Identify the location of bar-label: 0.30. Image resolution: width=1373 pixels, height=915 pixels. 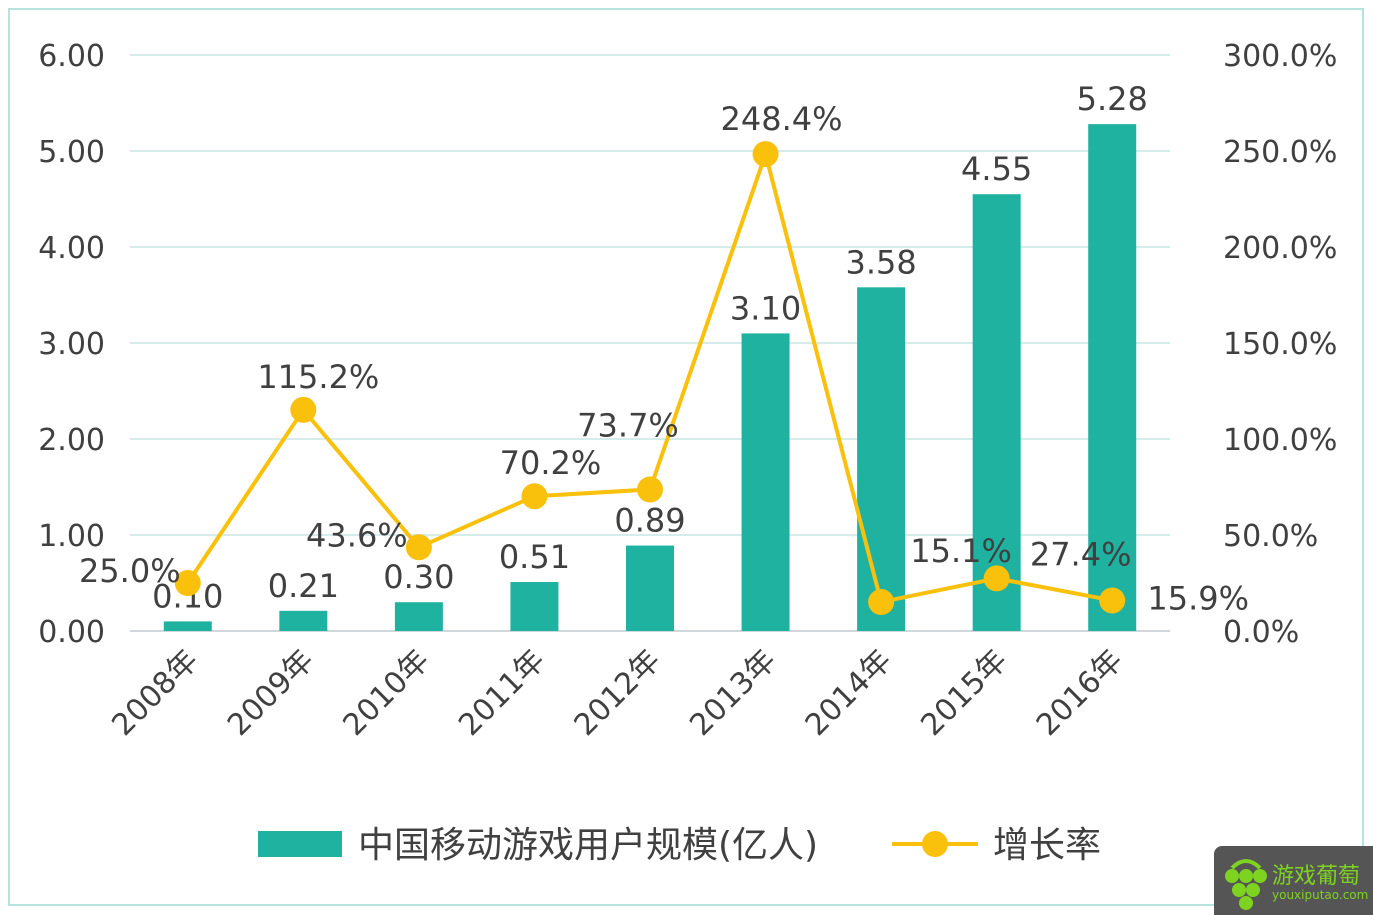
(418, 577).